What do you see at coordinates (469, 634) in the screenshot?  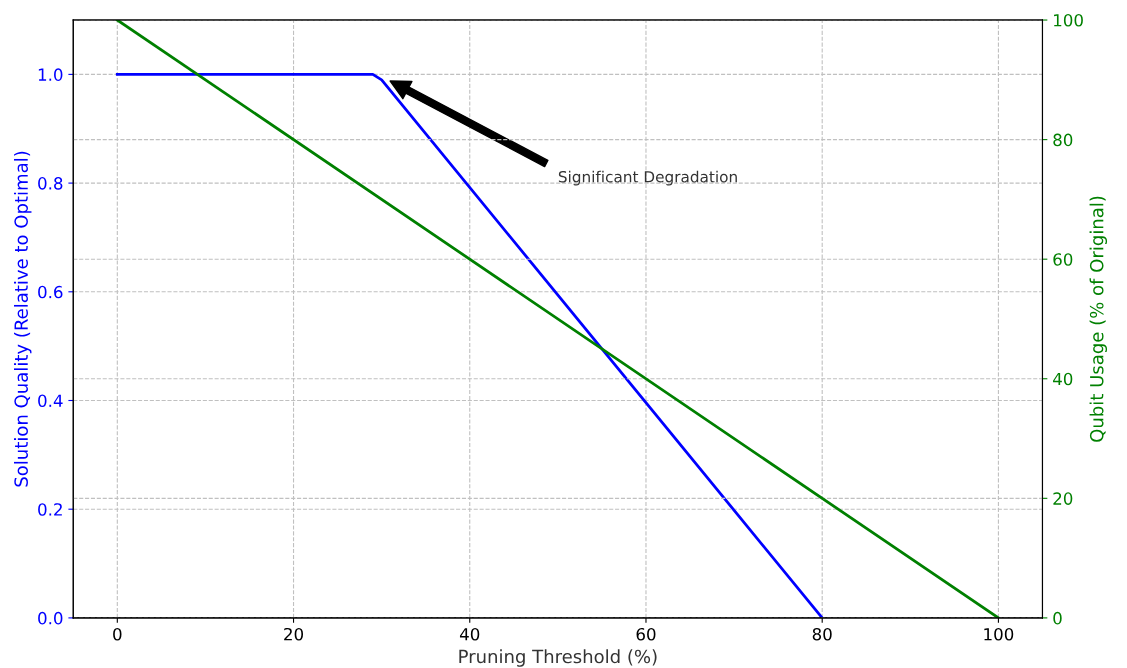 I see `x-tick-label: 40` at bounding box center [469, 634].